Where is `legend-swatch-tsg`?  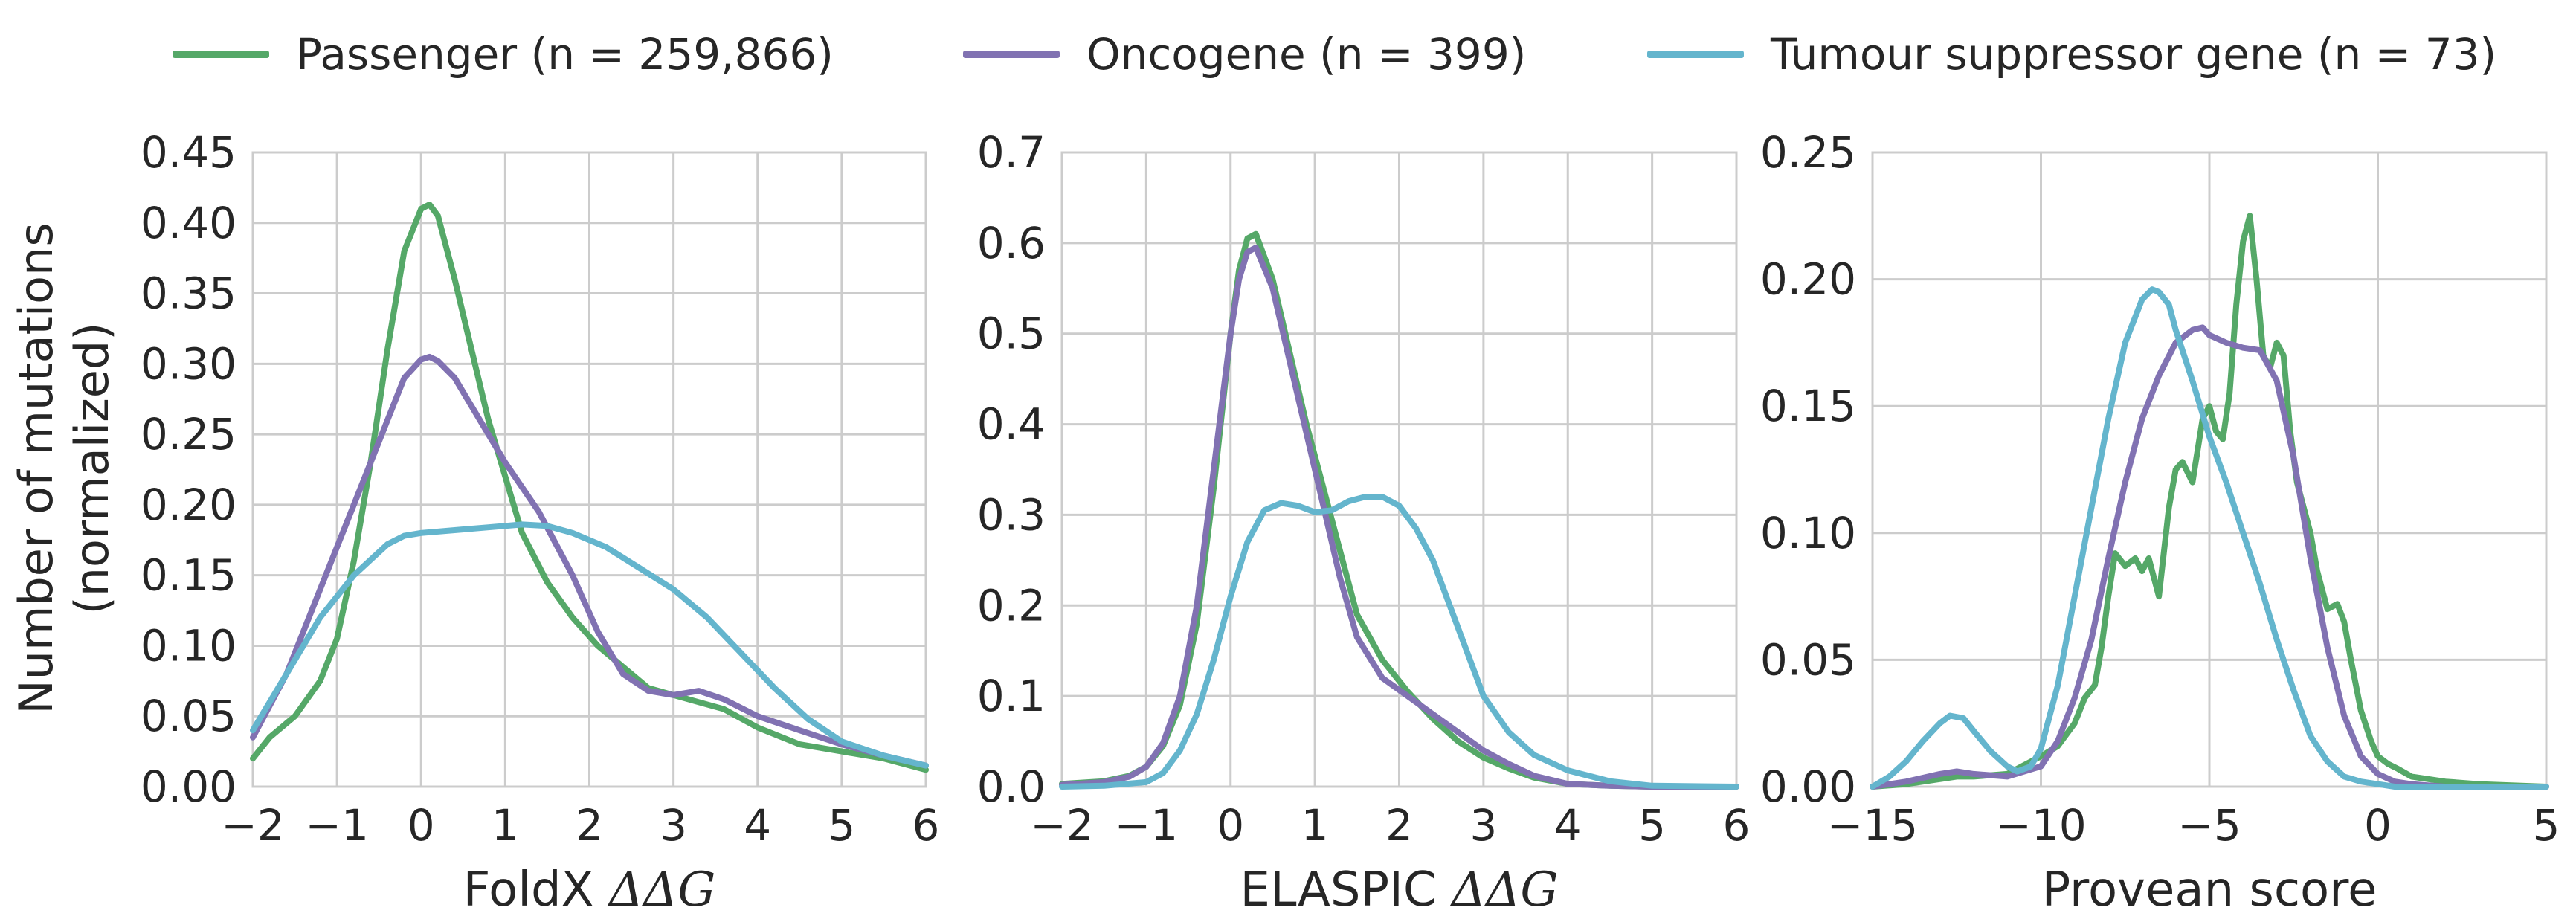 legend-swatch-tsg is located at coordinates (1695, 54).